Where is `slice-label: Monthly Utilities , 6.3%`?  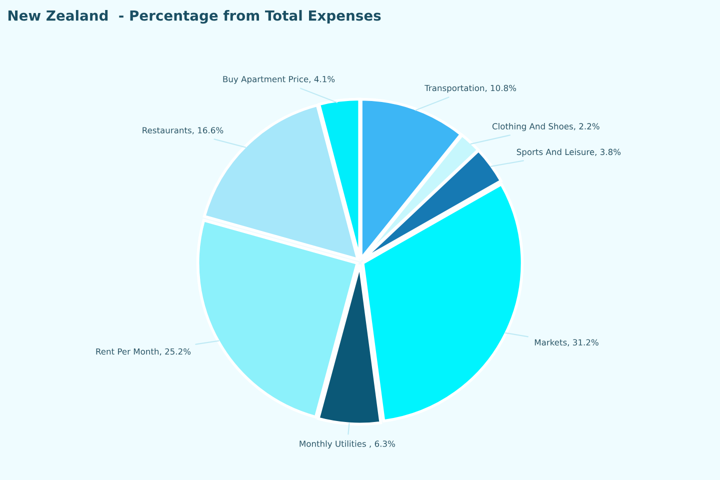
slice-label: Monthly Utilities , 6.3% is located at coordinates (347, 444).